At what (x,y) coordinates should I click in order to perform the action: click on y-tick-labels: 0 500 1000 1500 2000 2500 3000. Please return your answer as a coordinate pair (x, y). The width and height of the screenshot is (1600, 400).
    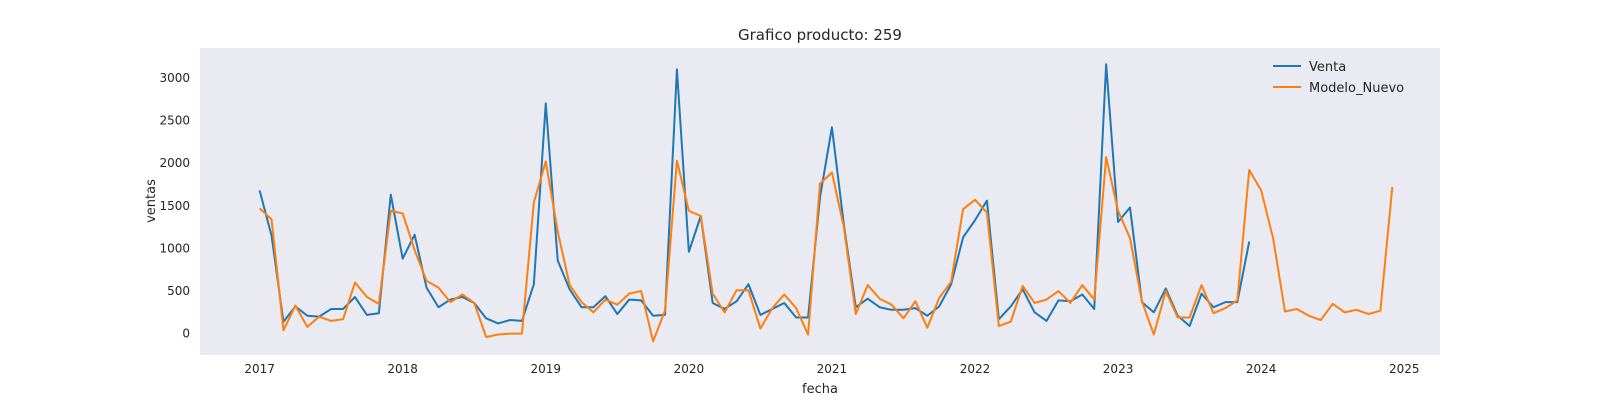
    Looking at the image, I should click on (174, 206).